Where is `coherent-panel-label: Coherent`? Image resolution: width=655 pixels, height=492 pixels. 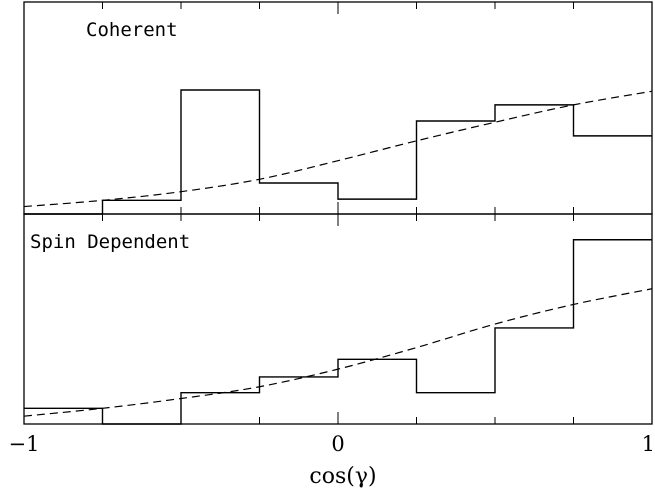
coherent-panel-label: Coherent is located at coordinates (132, 30).